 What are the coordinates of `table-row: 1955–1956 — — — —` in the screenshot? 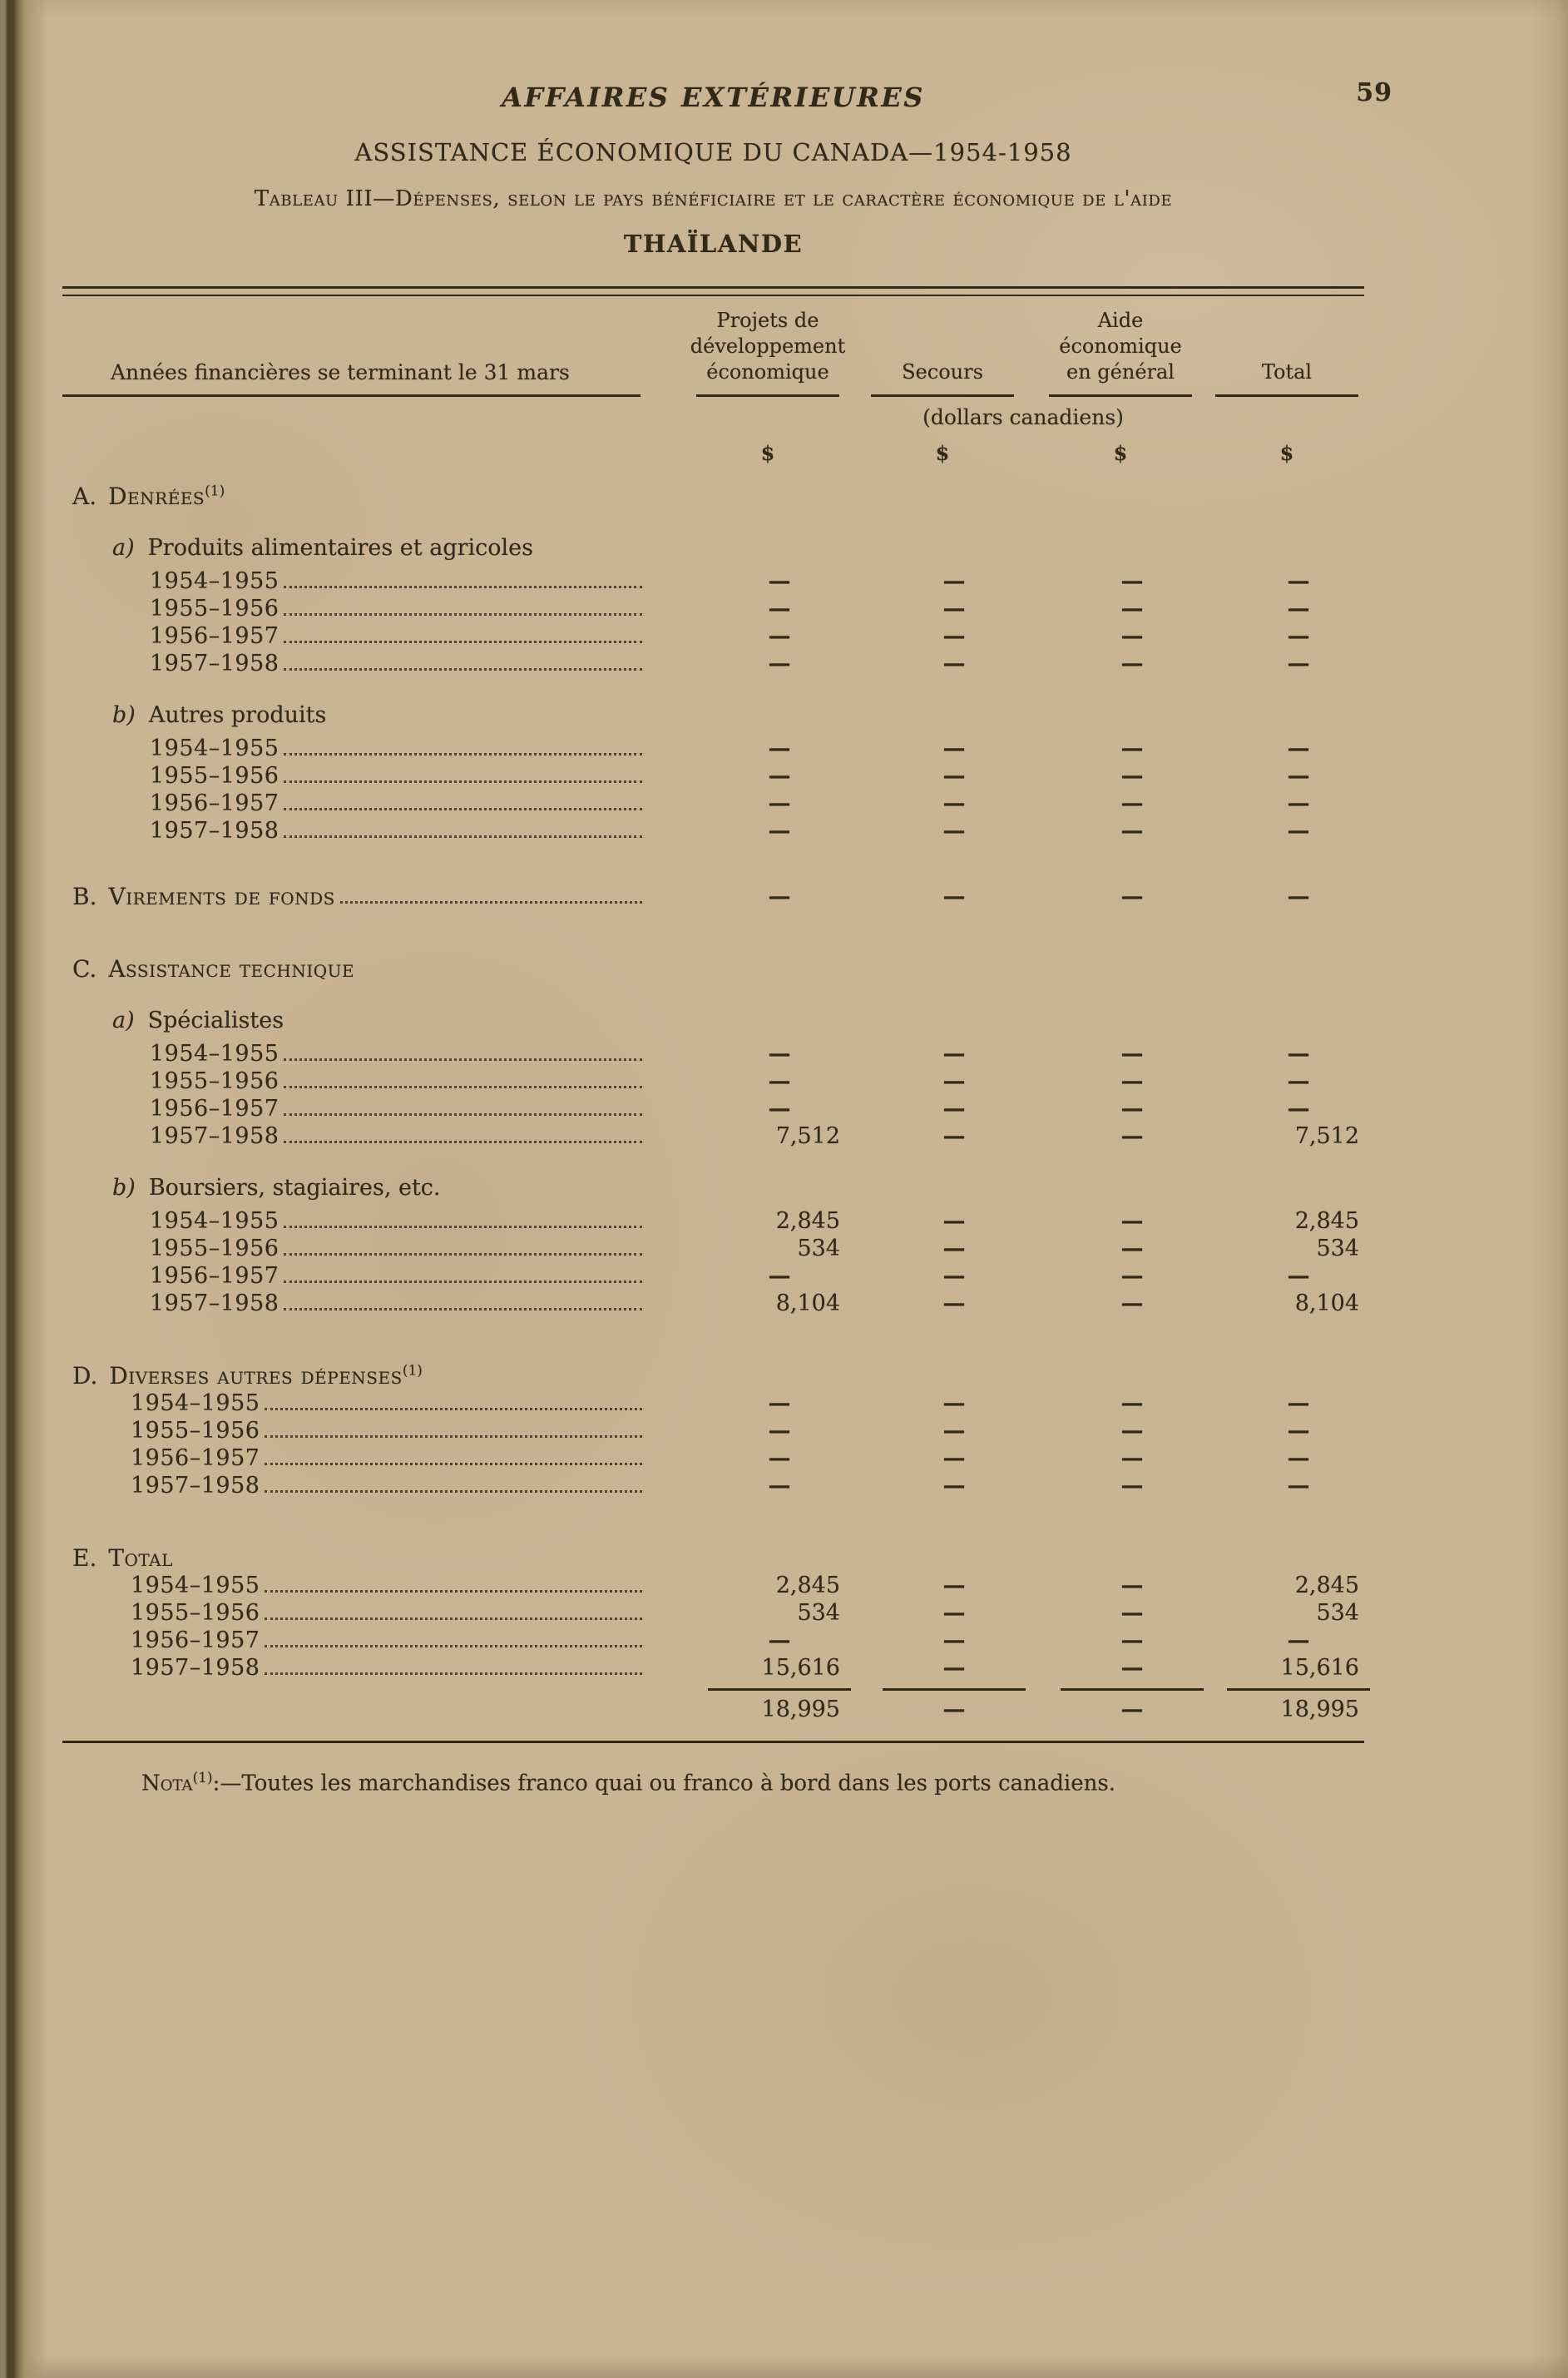 It's located at (713, 776).